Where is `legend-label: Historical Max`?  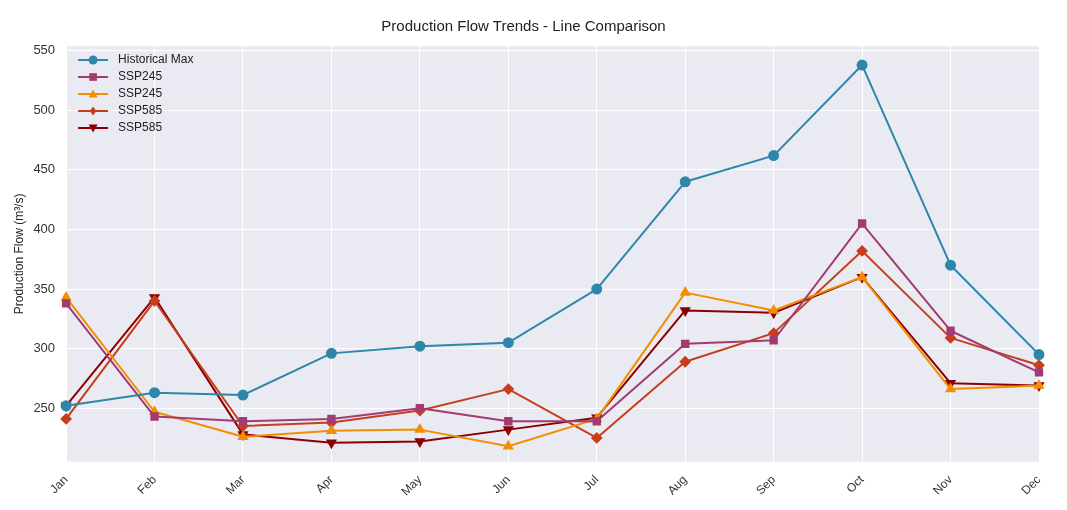
legend-label: Historical Max is located at coordinates (156, 59).